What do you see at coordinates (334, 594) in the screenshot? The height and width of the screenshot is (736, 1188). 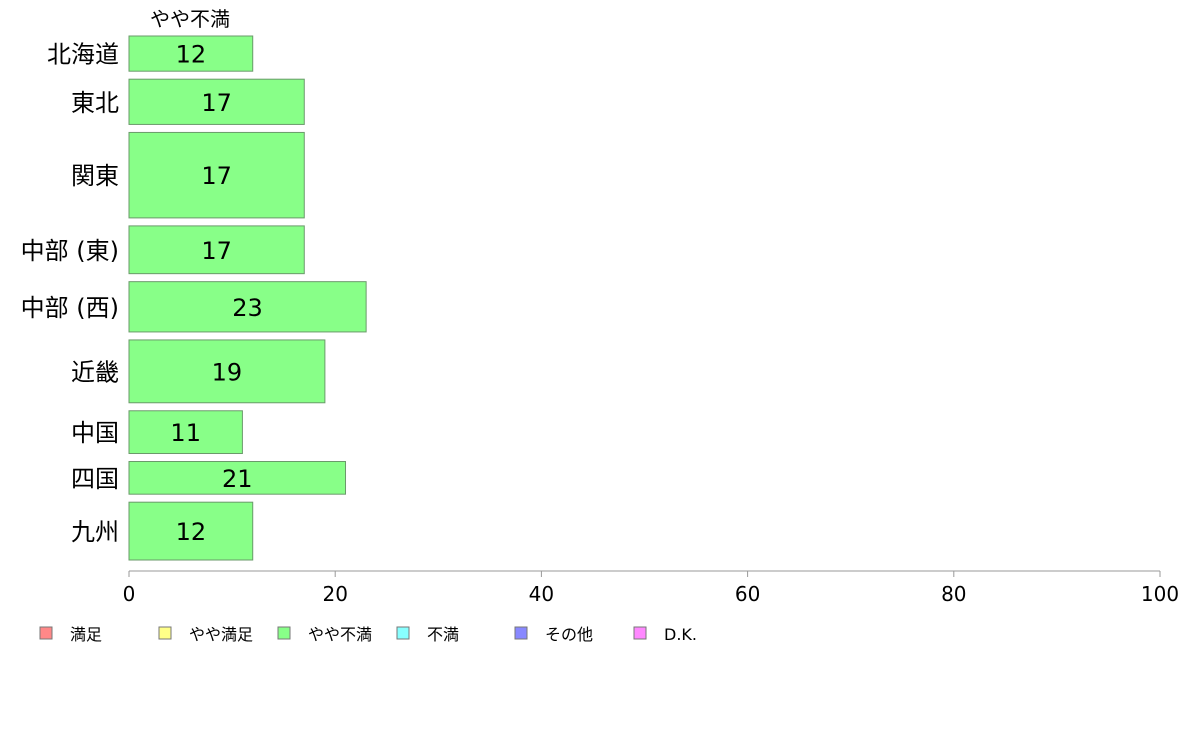 I see `x-tick-label: 20` at bounding box center [334, 594].